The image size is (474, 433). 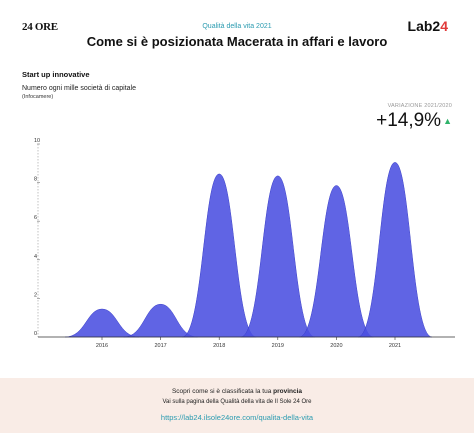 I want to click on x-tick-label-2018: 2018, so click(x=219, y=346).